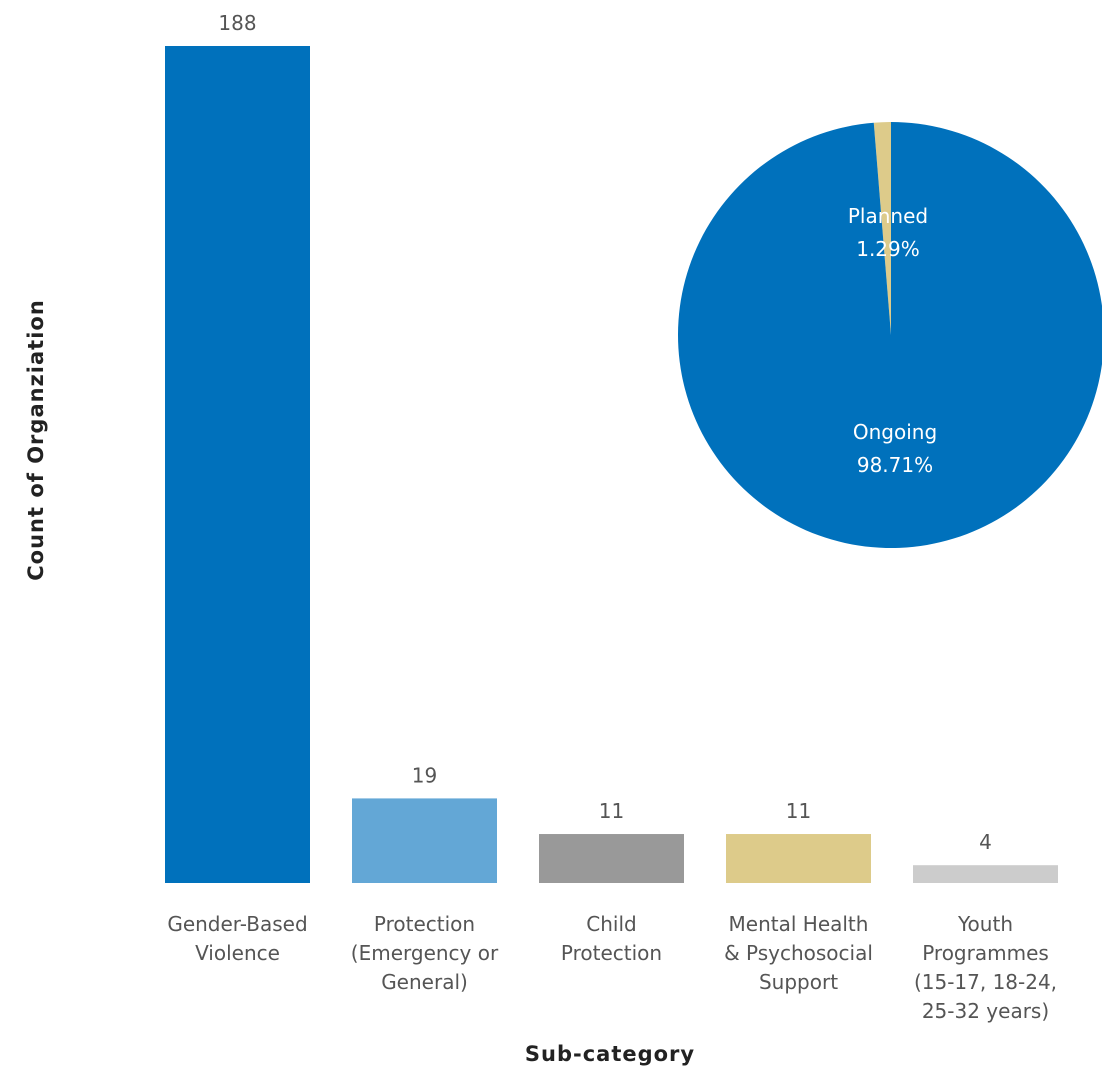 The width and height of the screenshot is (1102, 1075). I want to click on bar-value-label-1: 19, so click(424, 775).